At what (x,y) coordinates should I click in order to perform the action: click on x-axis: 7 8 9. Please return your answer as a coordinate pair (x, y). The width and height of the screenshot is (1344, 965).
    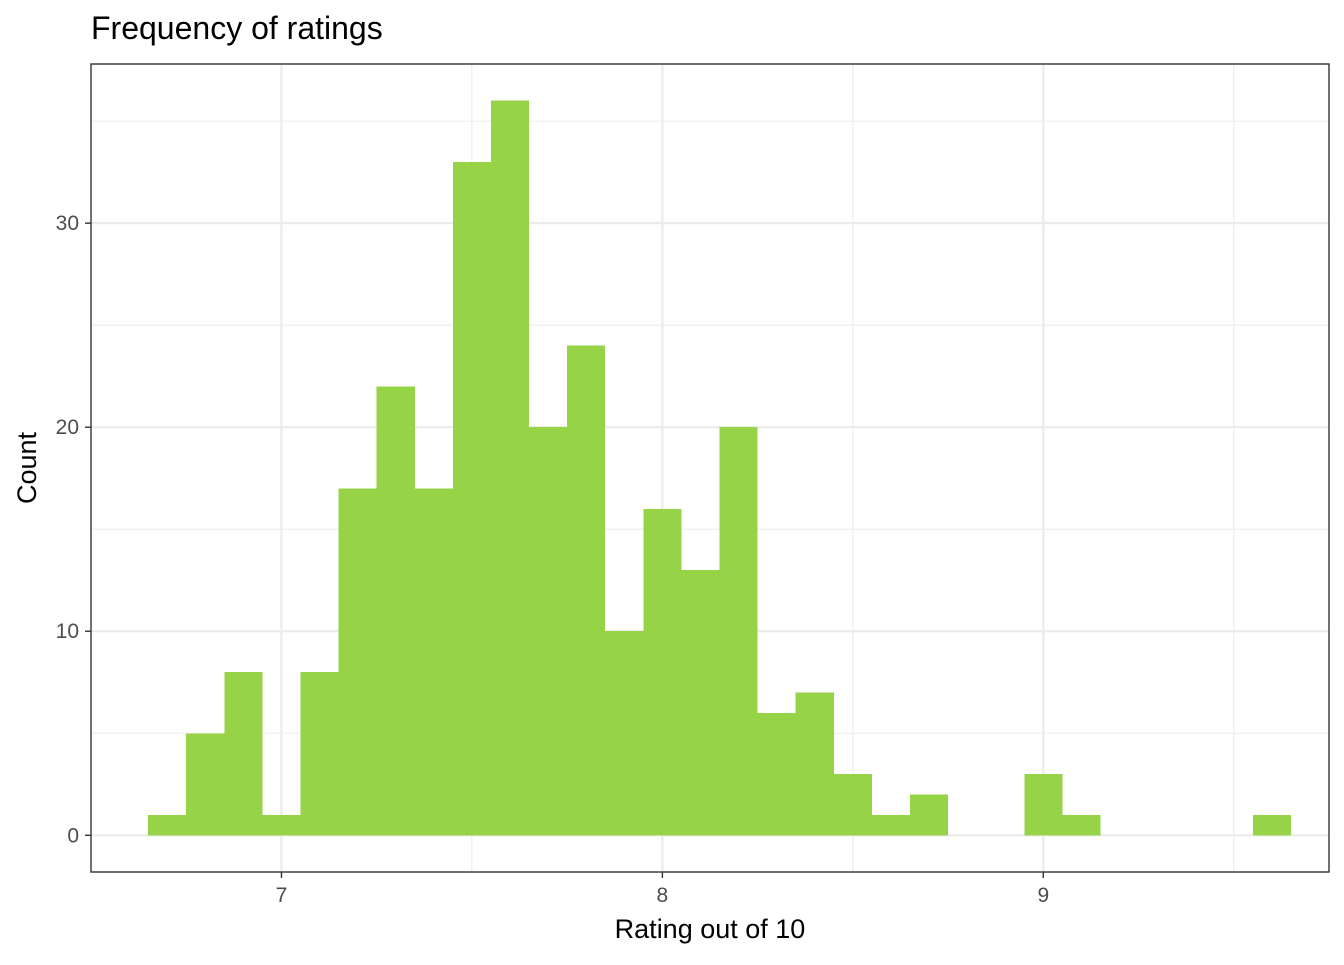
    Looking at the image, I should click on (662, 889).